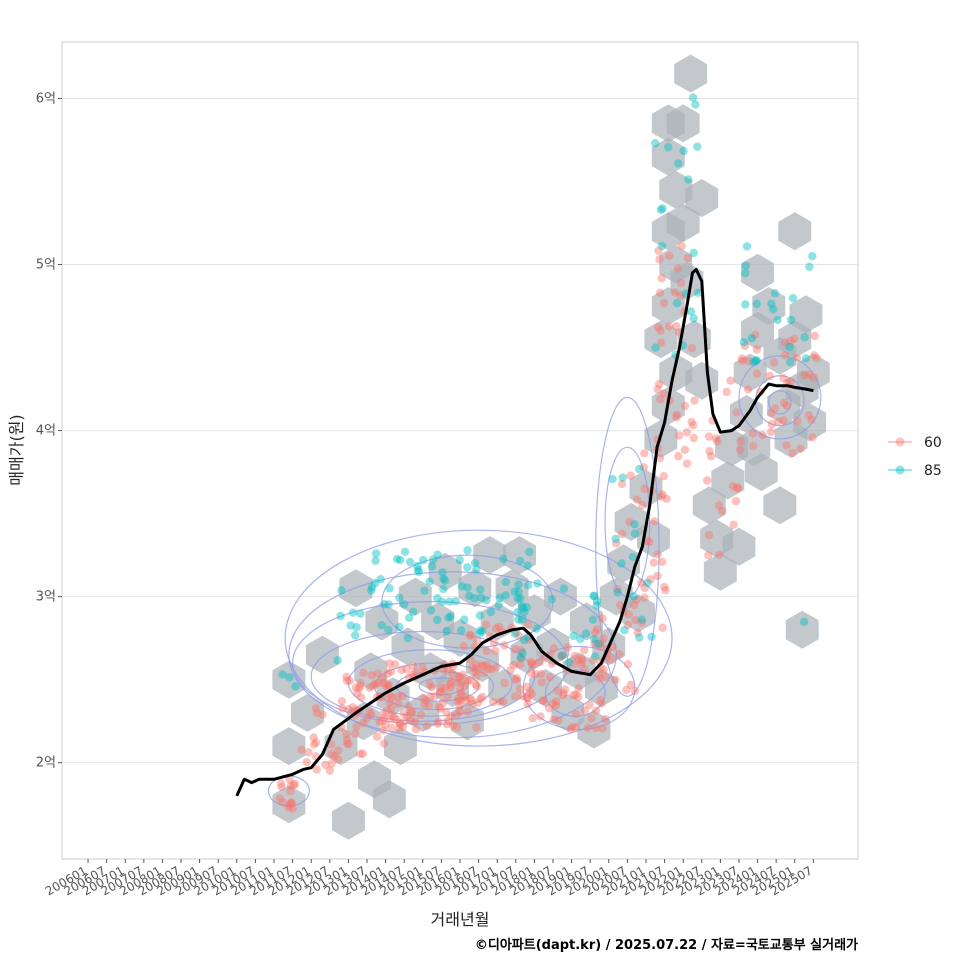 This screenshot has width=960, height=960. I want to click on density-contour, so click(430, 683).